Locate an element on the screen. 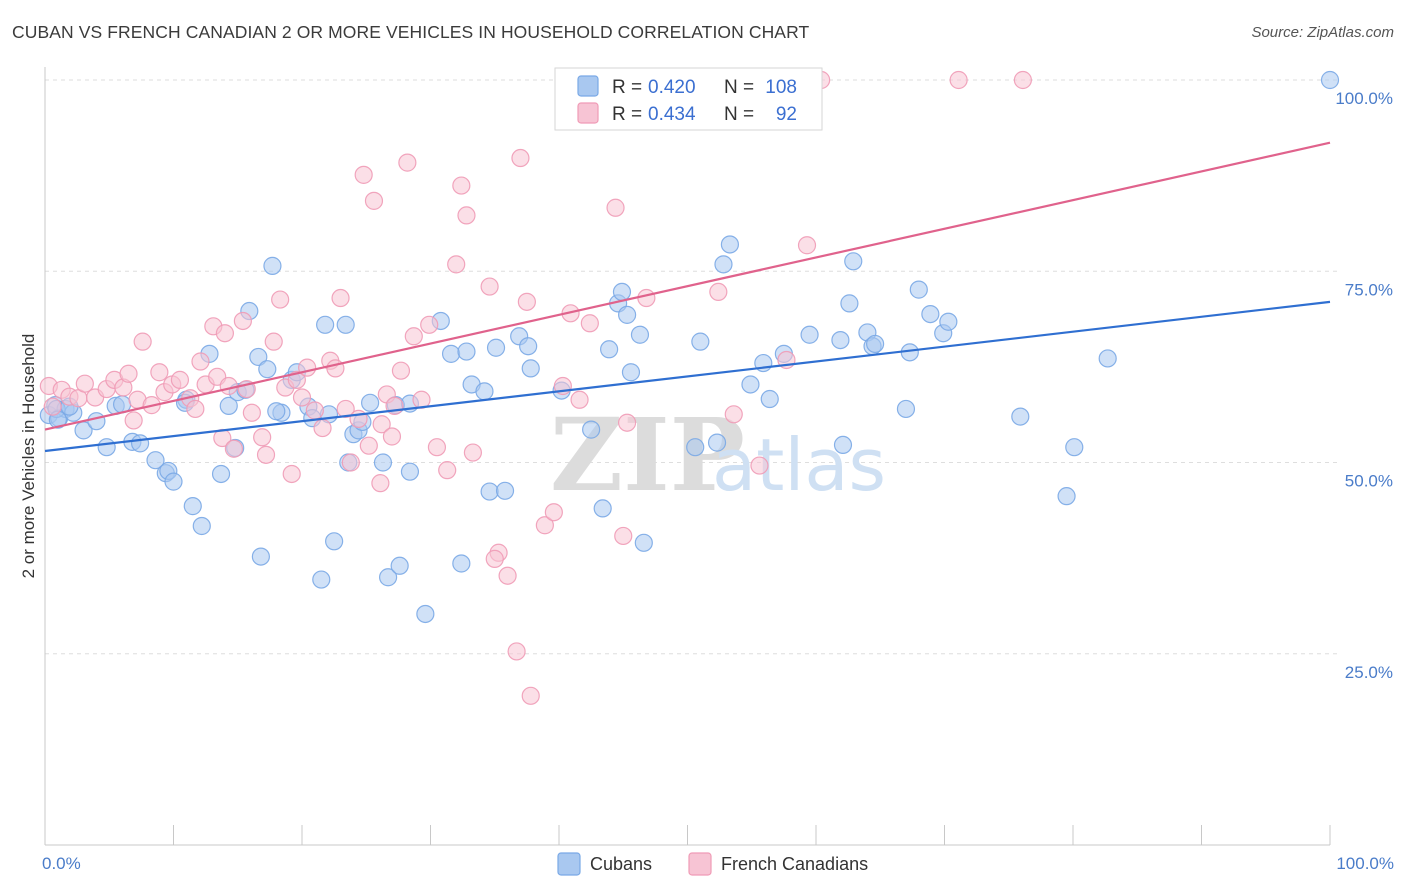 The height and width of the screenshot is (892, 1406). series-legend-label-cubans: Cubans is located at coordinates (621, 864).